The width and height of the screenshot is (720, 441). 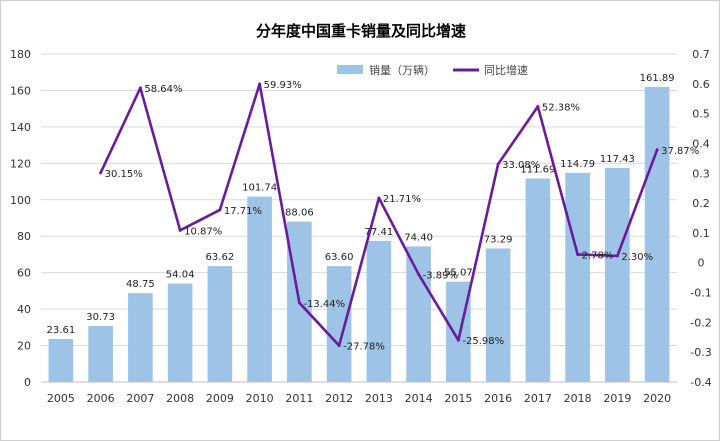 What do you see at coordinates (577, 164) in the screenshot?
I see `bar-data-label: 114.79` at bounding box center [577, 164].